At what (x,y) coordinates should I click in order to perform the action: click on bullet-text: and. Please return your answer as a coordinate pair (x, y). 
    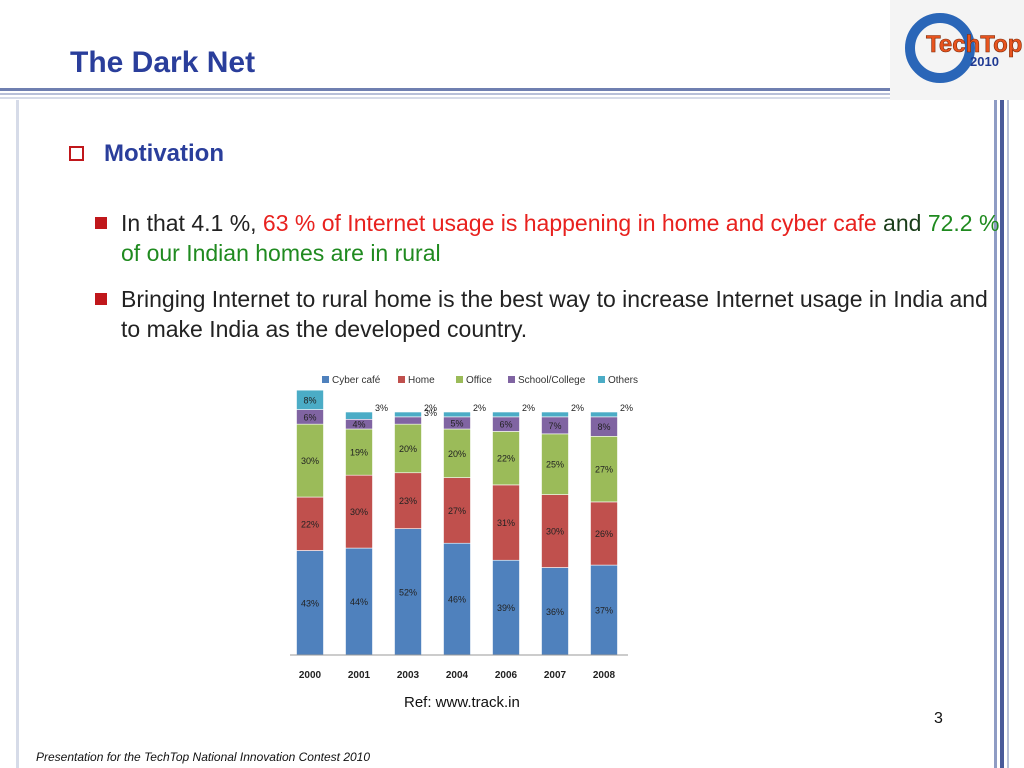
    Looking at the image, I should click on (902, 223).